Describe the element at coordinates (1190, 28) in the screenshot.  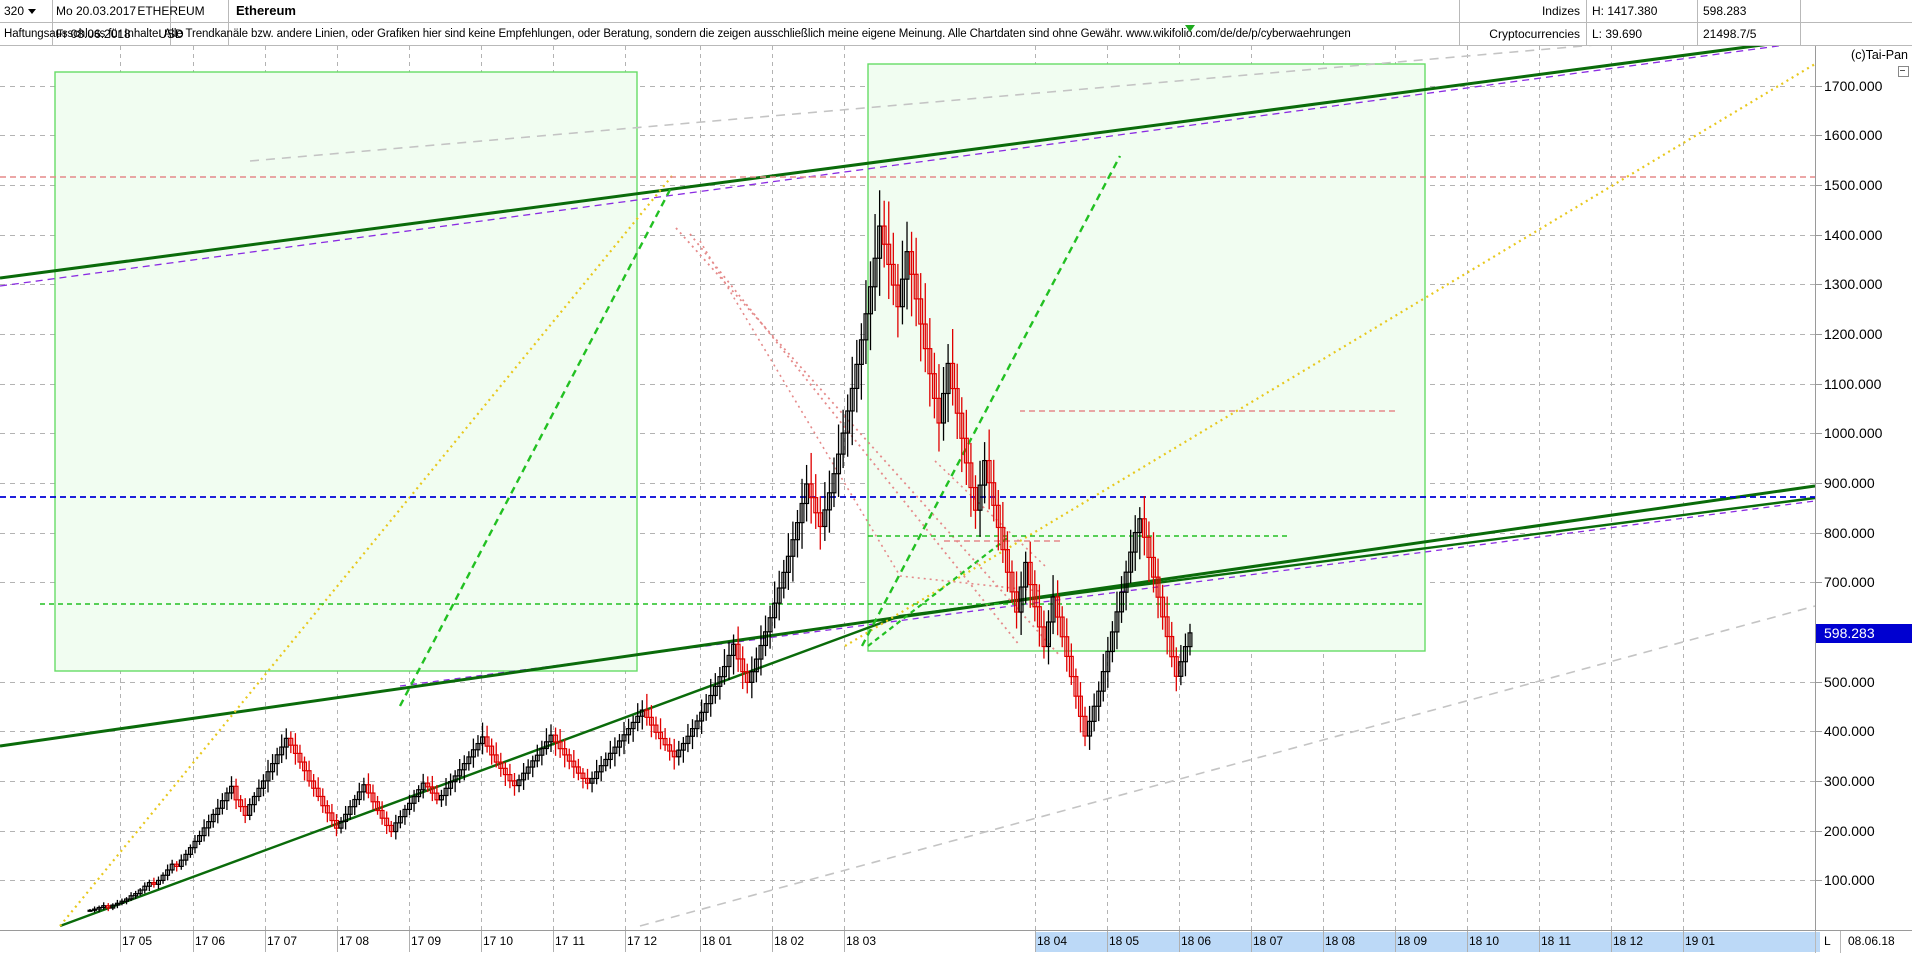
I see `triangle-marker-icon` at that location.